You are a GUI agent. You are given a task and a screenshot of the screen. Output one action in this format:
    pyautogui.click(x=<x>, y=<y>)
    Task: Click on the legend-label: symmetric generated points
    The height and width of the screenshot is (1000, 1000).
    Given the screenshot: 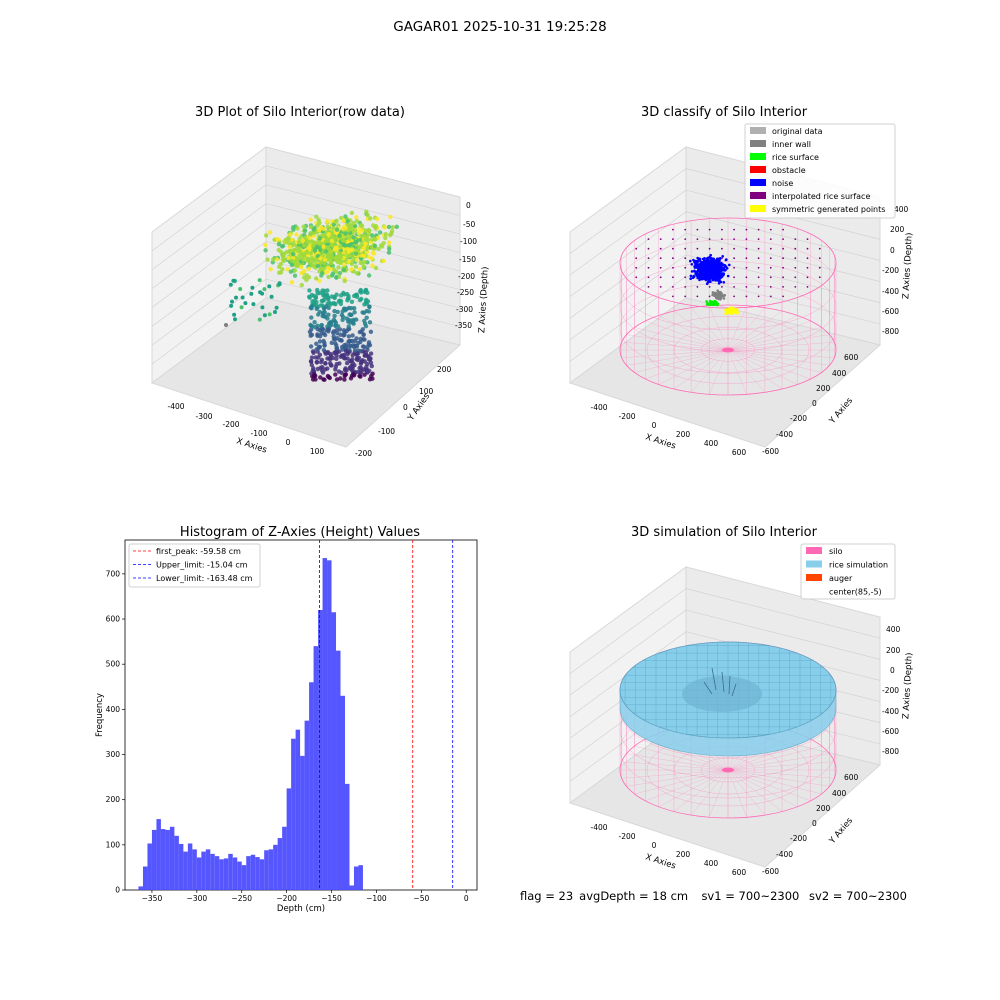 What is the action you would take?
    pyautogui.click(x=828, y=209)
    